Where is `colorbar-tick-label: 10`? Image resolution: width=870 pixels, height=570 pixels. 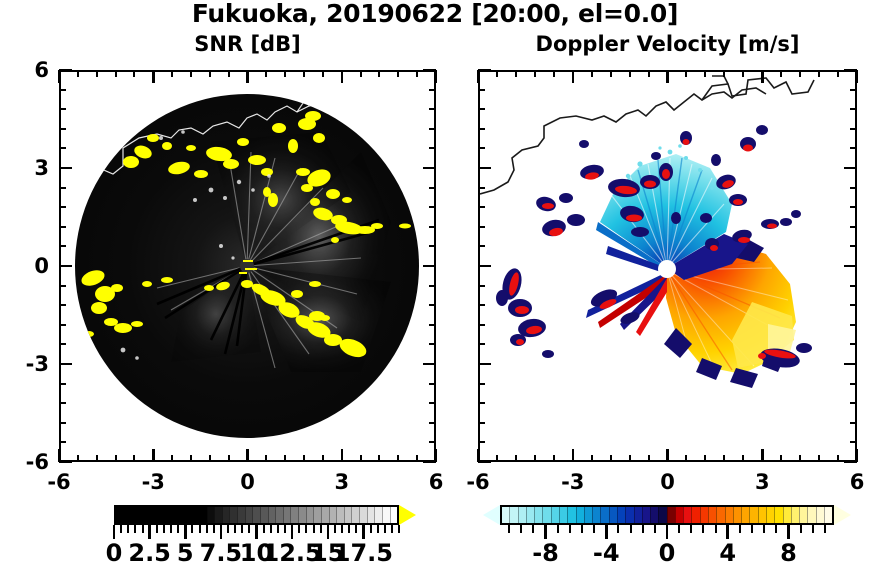 colorbar-tick-label: 10 is located at coordinates (256, 553).